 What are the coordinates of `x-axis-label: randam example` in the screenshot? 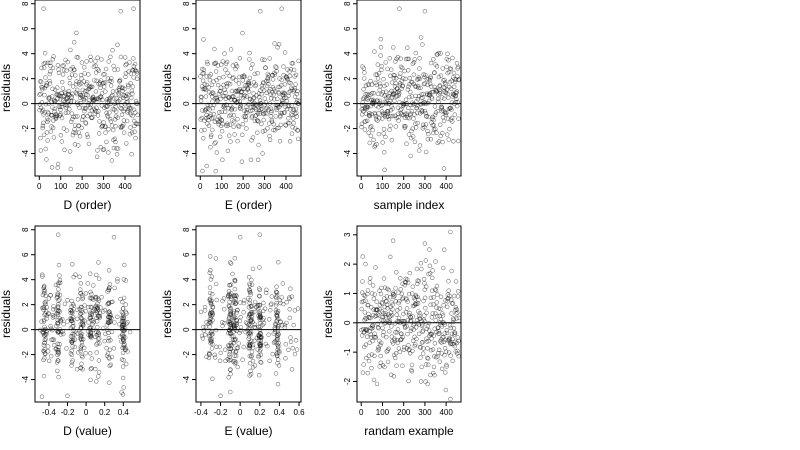 It's located at (409, 431).